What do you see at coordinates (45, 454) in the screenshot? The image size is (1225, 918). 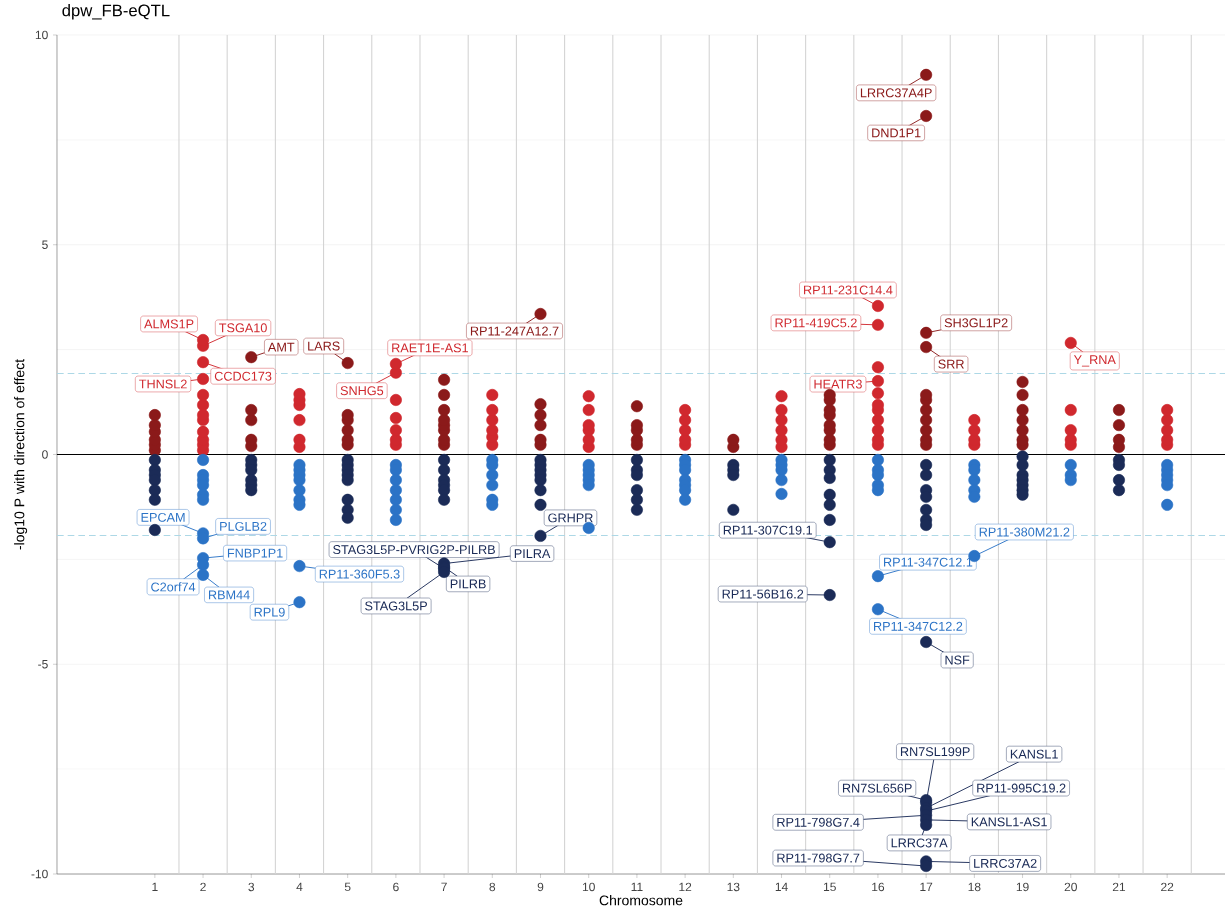 I see `y-tick-label: 0` at bounding box center [45, 454].